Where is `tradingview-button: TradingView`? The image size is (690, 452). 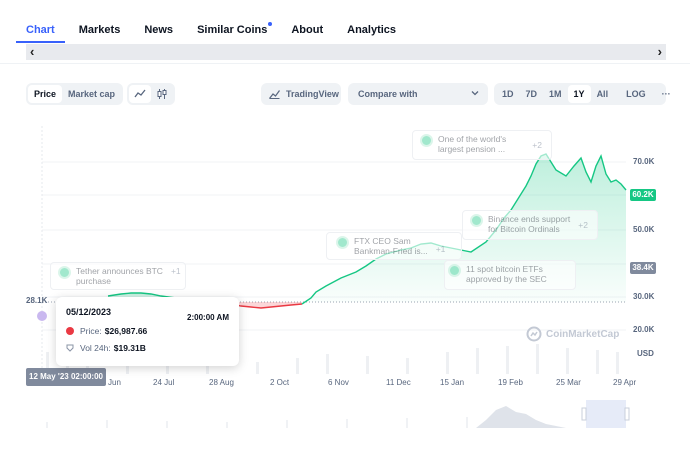 tradingview-button: TradingView is located at coordinates (301, 94).